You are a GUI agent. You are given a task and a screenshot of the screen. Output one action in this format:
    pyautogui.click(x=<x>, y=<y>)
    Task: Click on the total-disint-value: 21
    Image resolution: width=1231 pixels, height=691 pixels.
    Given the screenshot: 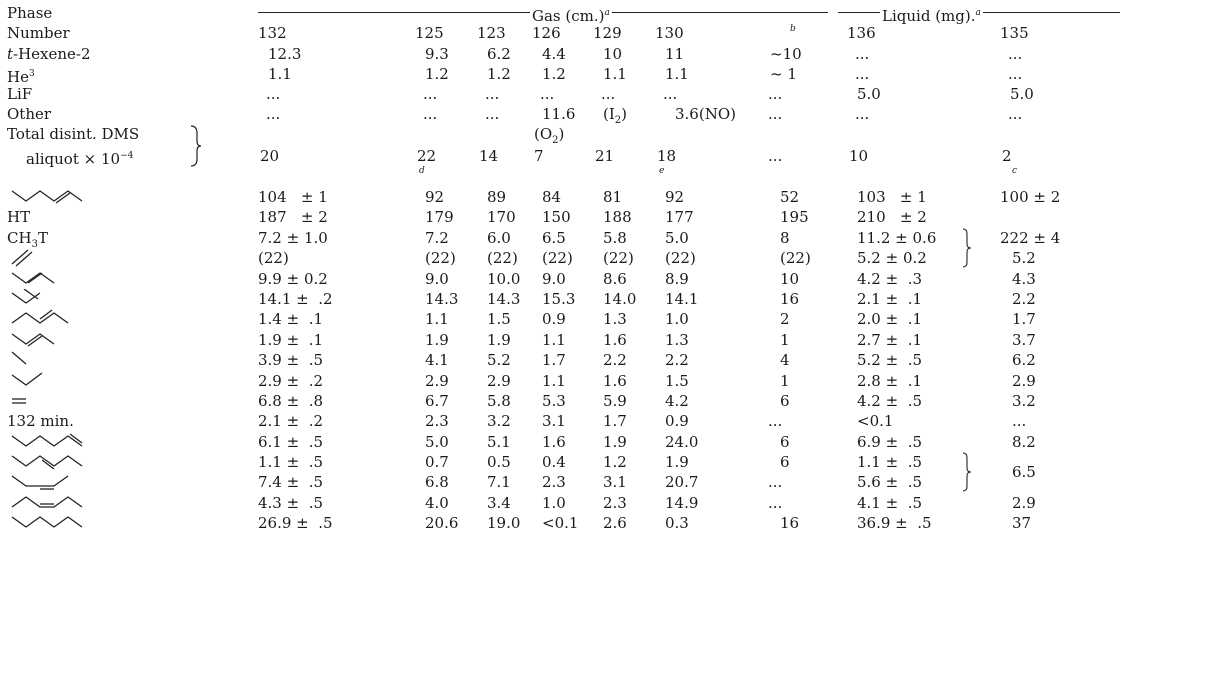 What is the action you would take?
    pyautogui.click(x=605, y=156)
    